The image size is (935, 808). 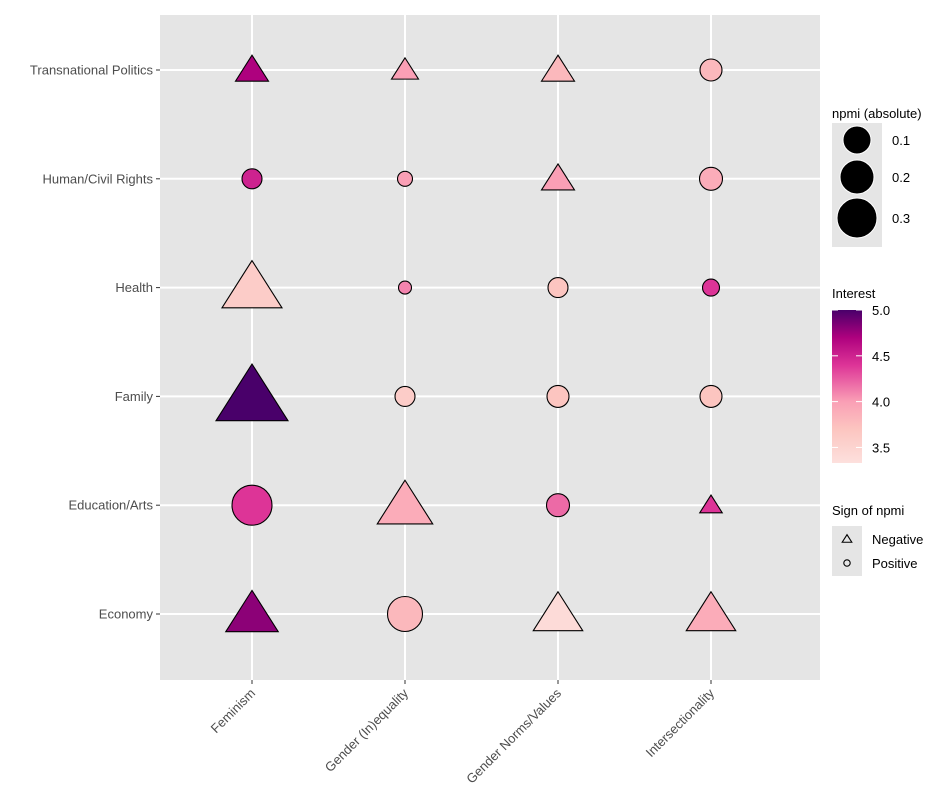 What do you see at coordinates (847, 386) in the screenshot?
I see `colorbar` at bounding box center [847, 386].